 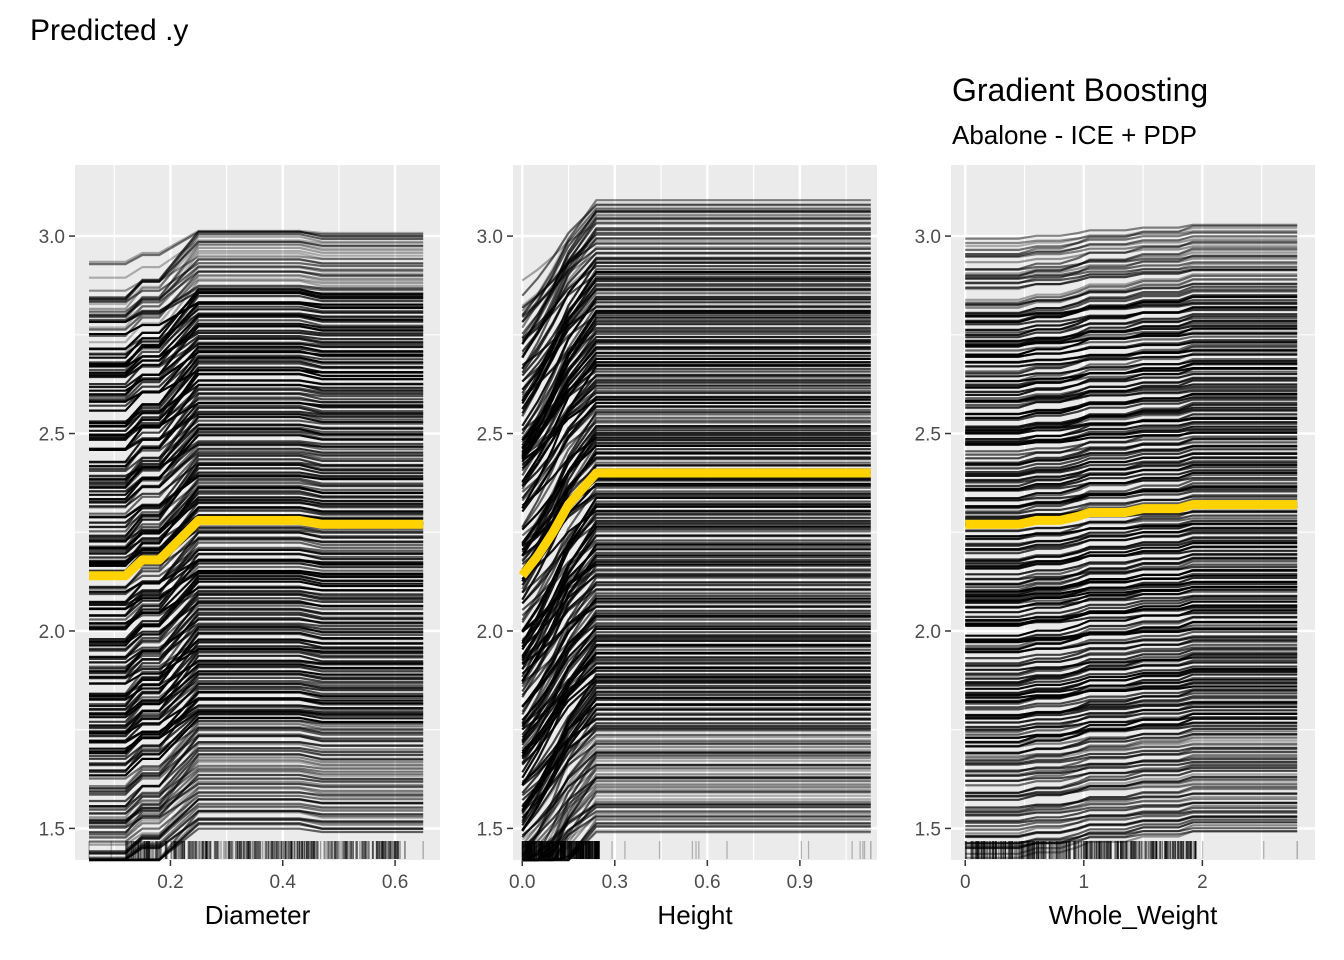 I want to click on chart-title: Gradient Boosting, so click(x=1080, y=90).